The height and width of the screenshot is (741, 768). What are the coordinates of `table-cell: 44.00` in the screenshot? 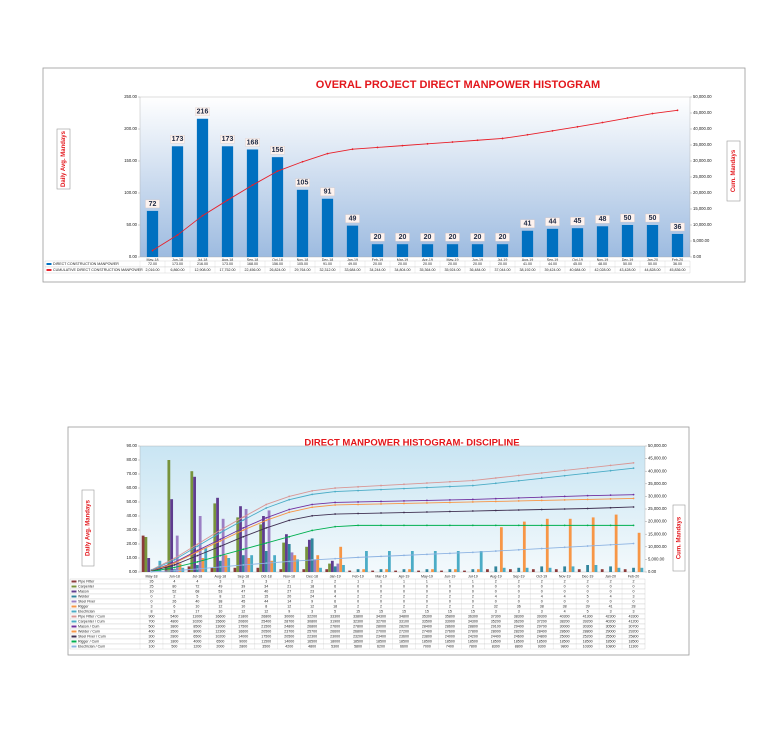 It's located at (552, 264).